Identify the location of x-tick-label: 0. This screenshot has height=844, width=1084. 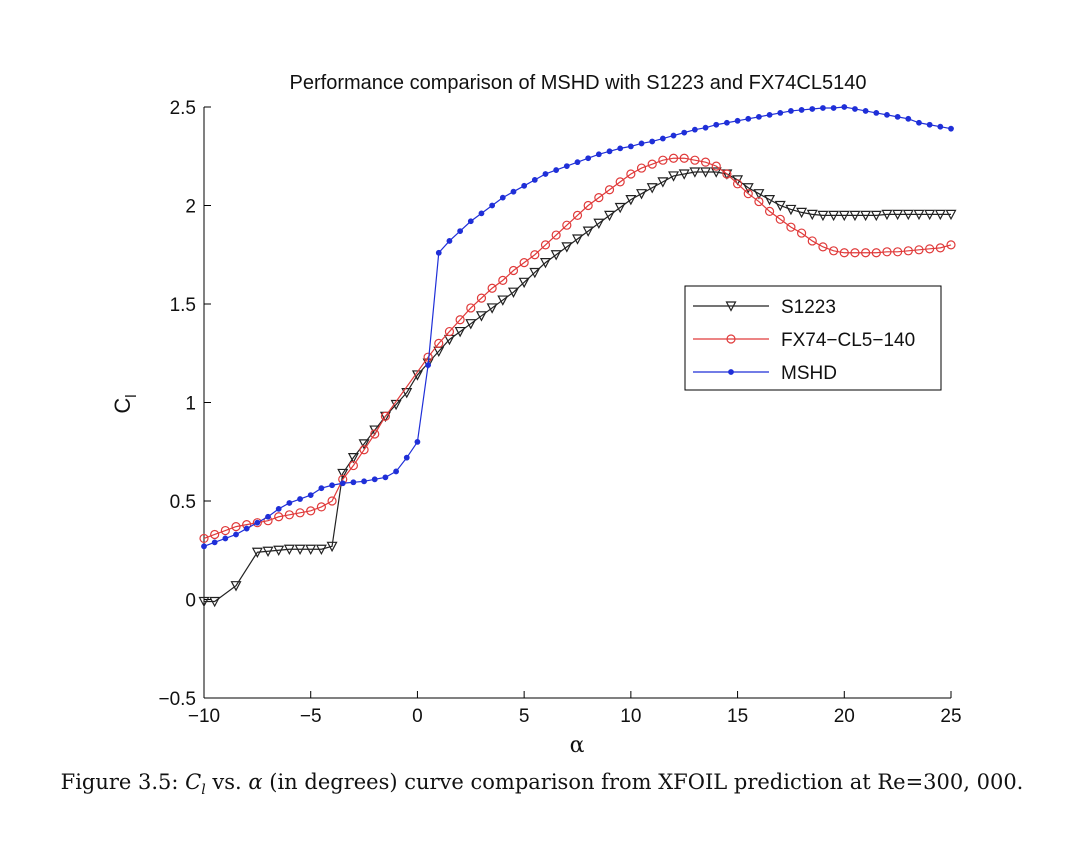
(417, 716).